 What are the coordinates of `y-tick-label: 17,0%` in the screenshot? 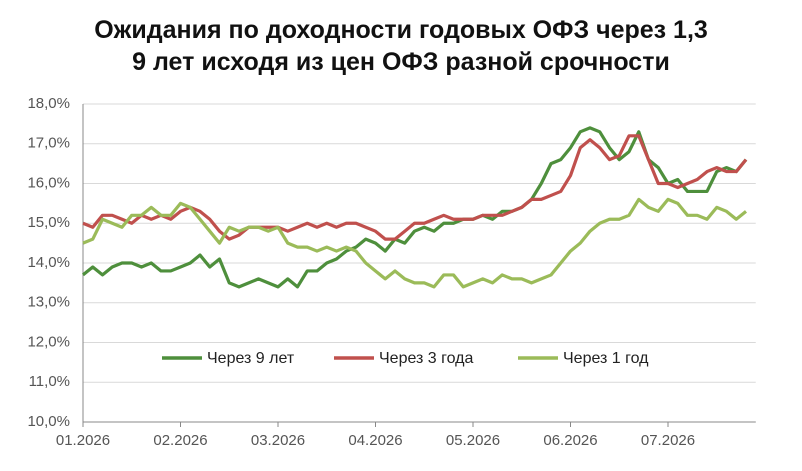 It's located at (48, 143).